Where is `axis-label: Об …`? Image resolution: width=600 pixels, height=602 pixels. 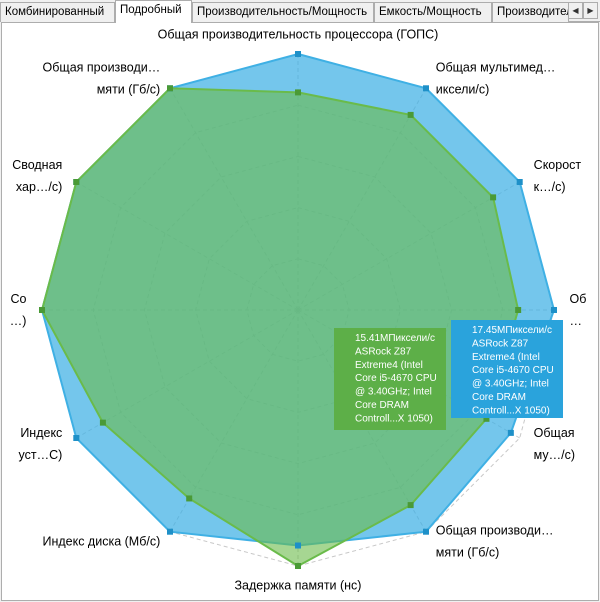
axis-label: Об … is located at coordinates (578, 310).